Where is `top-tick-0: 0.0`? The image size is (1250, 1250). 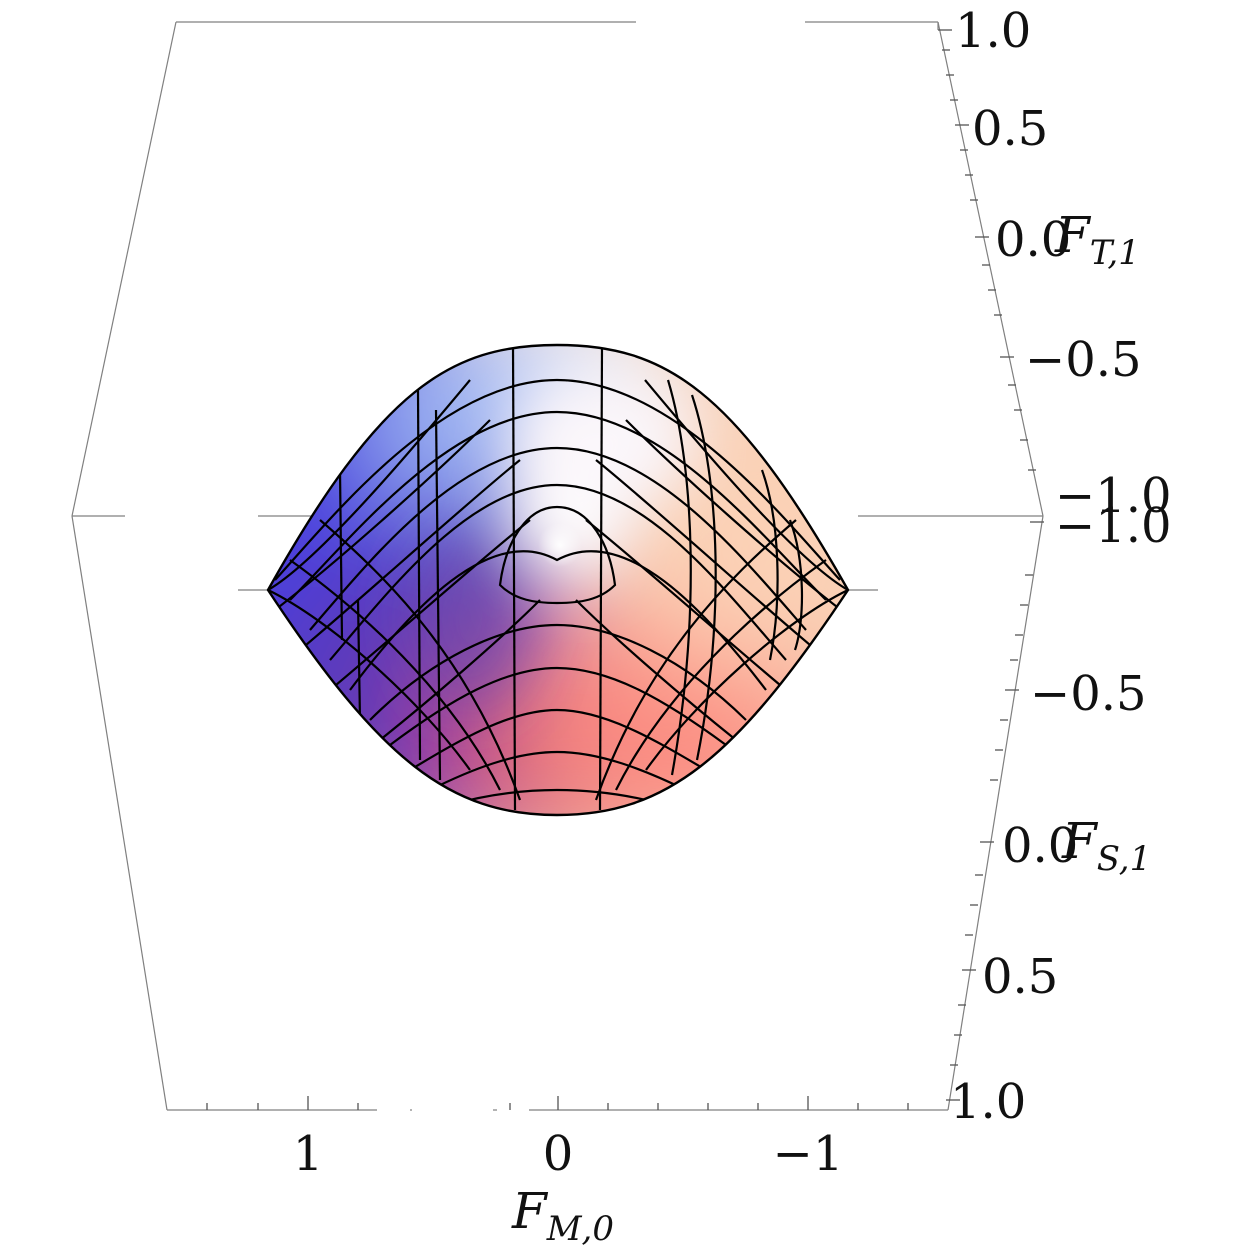 top-tick-0: 0.0 is located at coordinates (1033, 240).